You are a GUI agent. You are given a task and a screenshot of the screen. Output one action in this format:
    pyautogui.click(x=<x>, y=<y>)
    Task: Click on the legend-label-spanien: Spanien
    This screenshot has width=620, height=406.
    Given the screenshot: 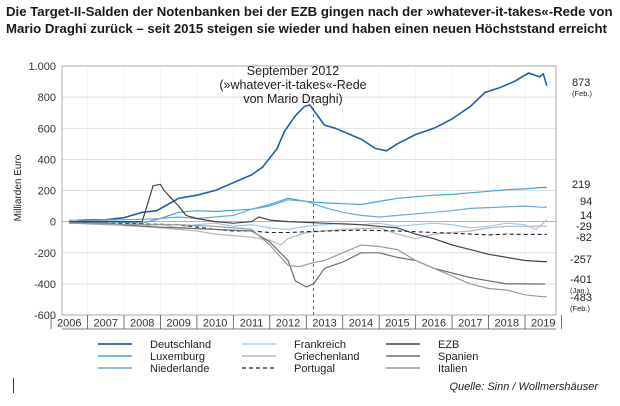 What is the action you would take?
    pyautogui.click(x=458, y=357)
    